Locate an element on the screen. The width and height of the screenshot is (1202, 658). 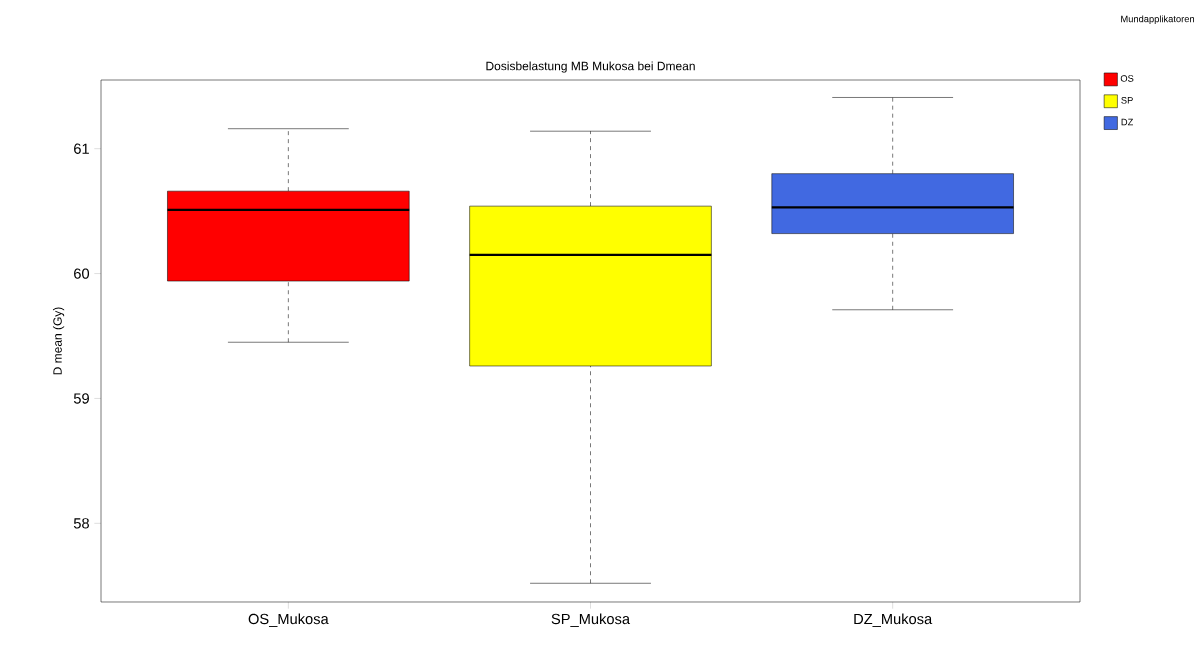
legend-label: DZ is located at coordinates (1127, 122).